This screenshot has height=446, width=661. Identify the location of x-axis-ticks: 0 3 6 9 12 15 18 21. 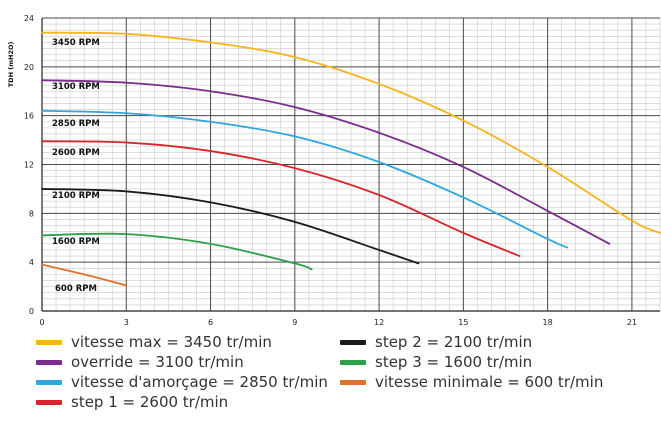
(338, 322).